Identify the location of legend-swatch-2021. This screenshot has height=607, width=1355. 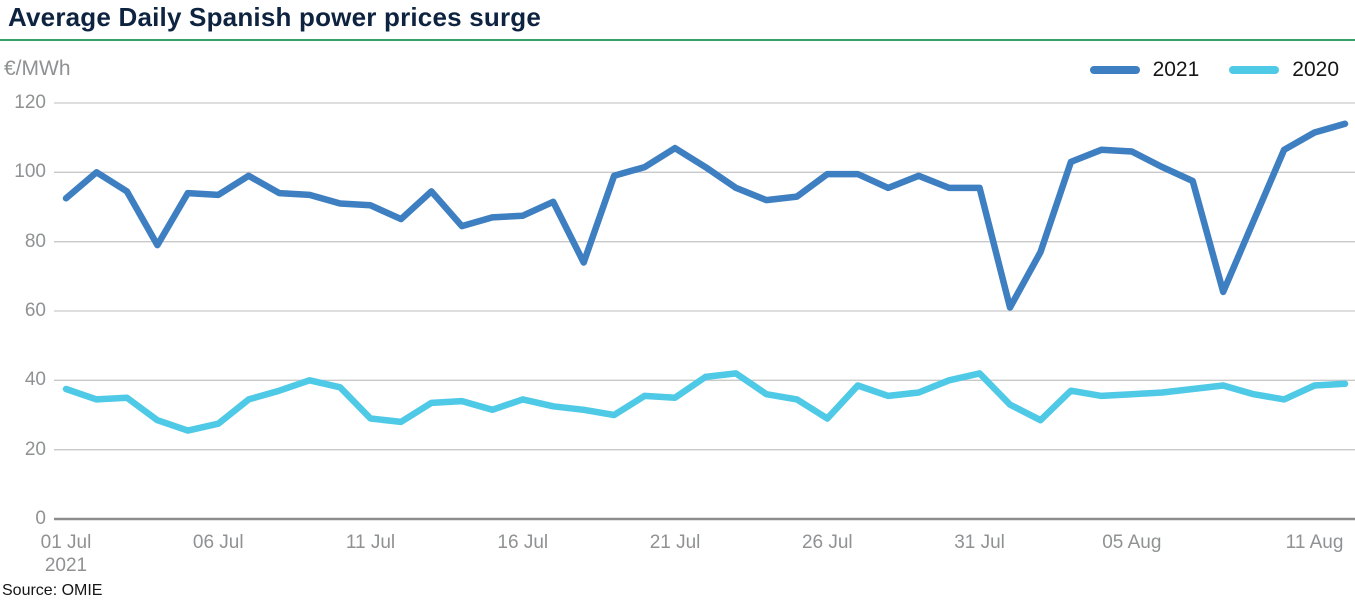
(1114, 70).